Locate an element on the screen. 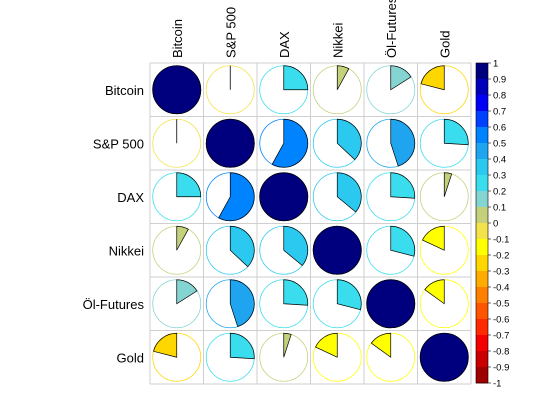  column-label: Gold is located at coordinates (444, 44).